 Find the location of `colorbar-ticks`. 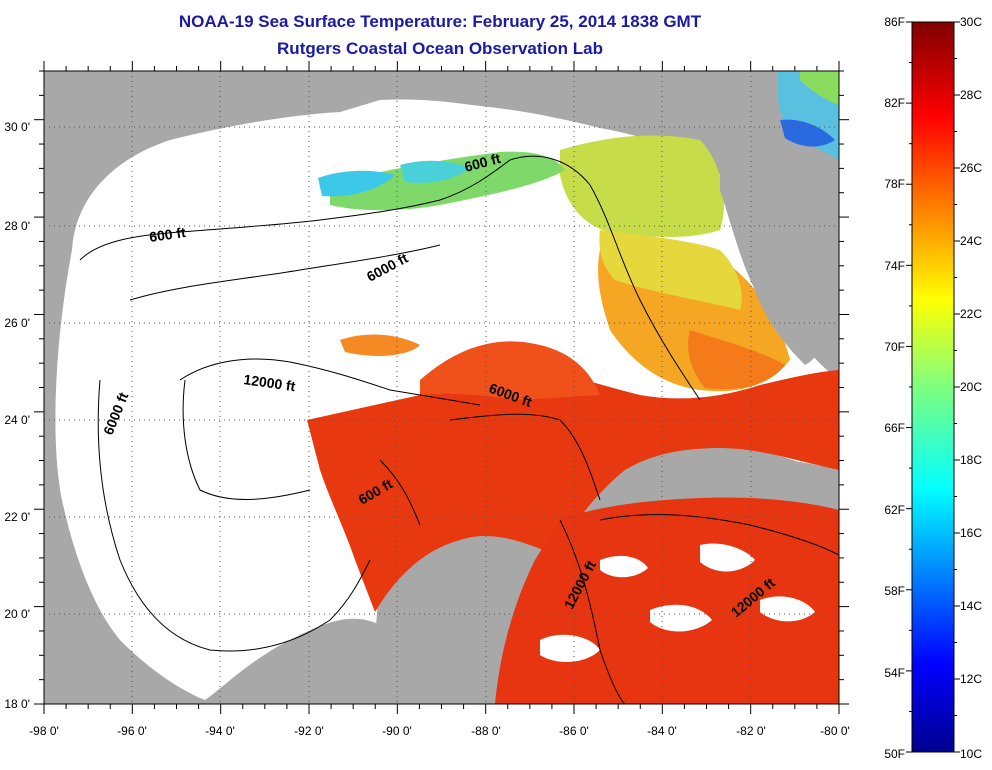

colorbar-ticks is located at coordinates (933, 387).